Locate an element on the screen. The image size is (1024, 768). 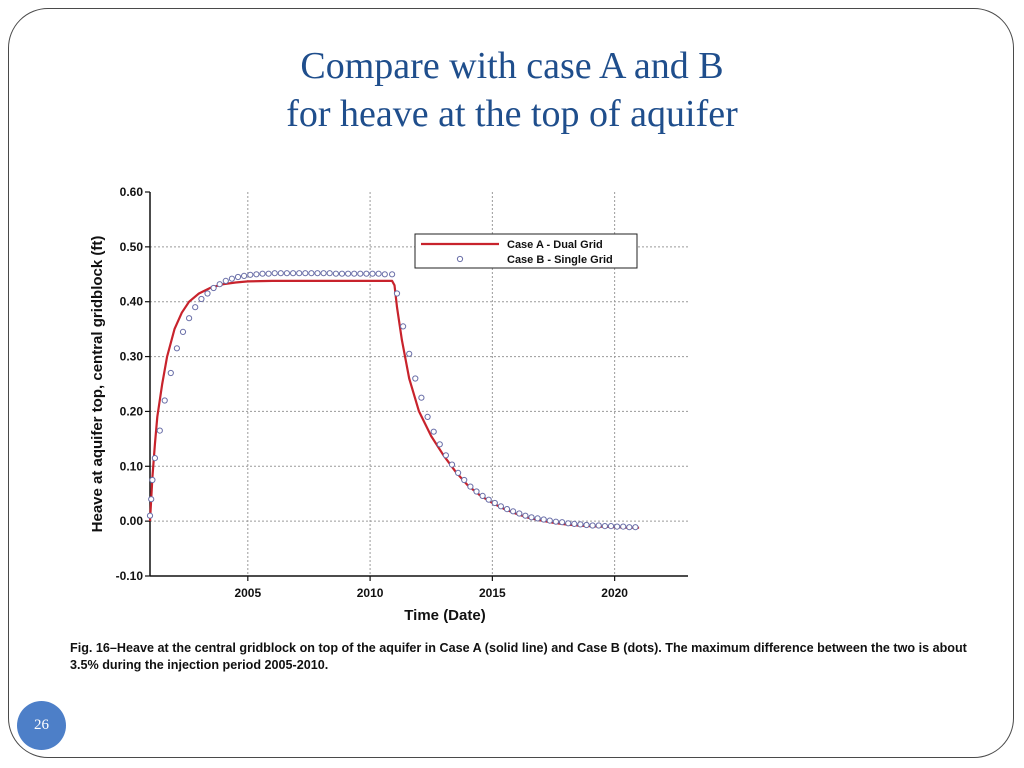
y-tick-label: 0.20 is located at coordinates (132, 411).